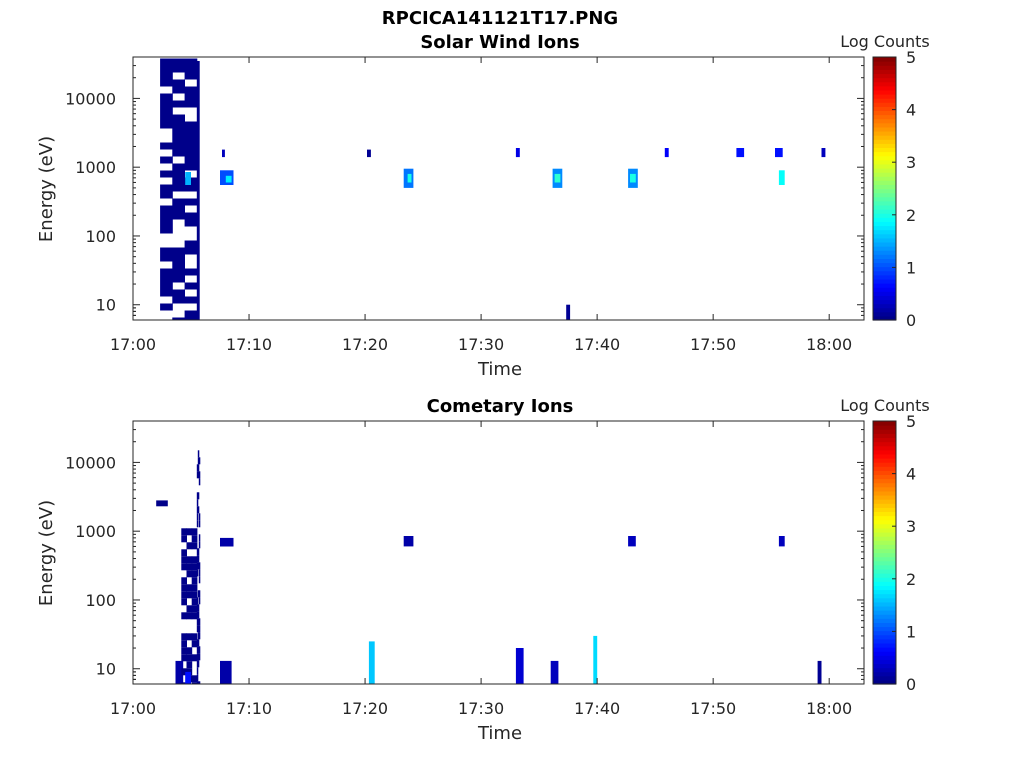 This screenshot has height=768, width=1024. Describe the element at coordinates (499, 369) in the screenshot. I see `x-axis-label: Time` at that location.